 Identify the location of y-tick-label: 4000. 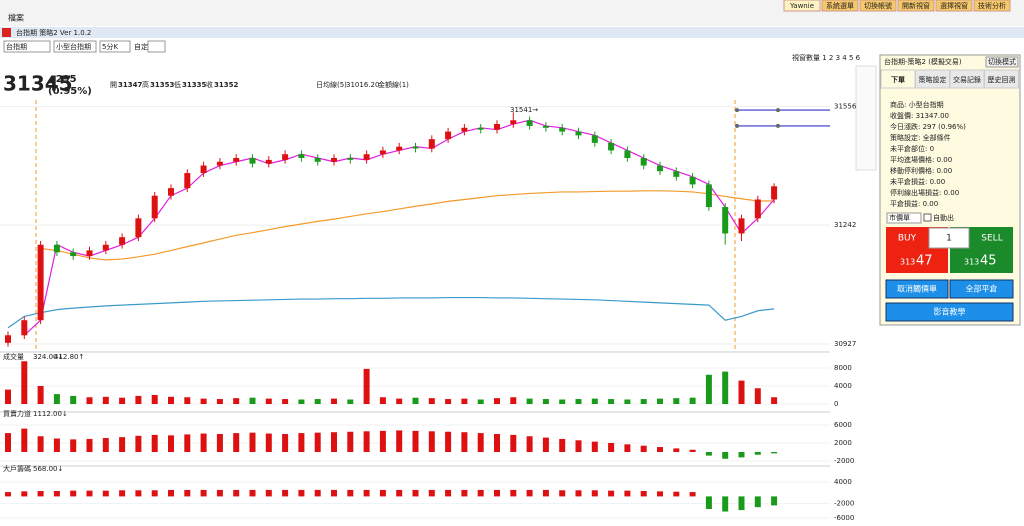
(843, 386).